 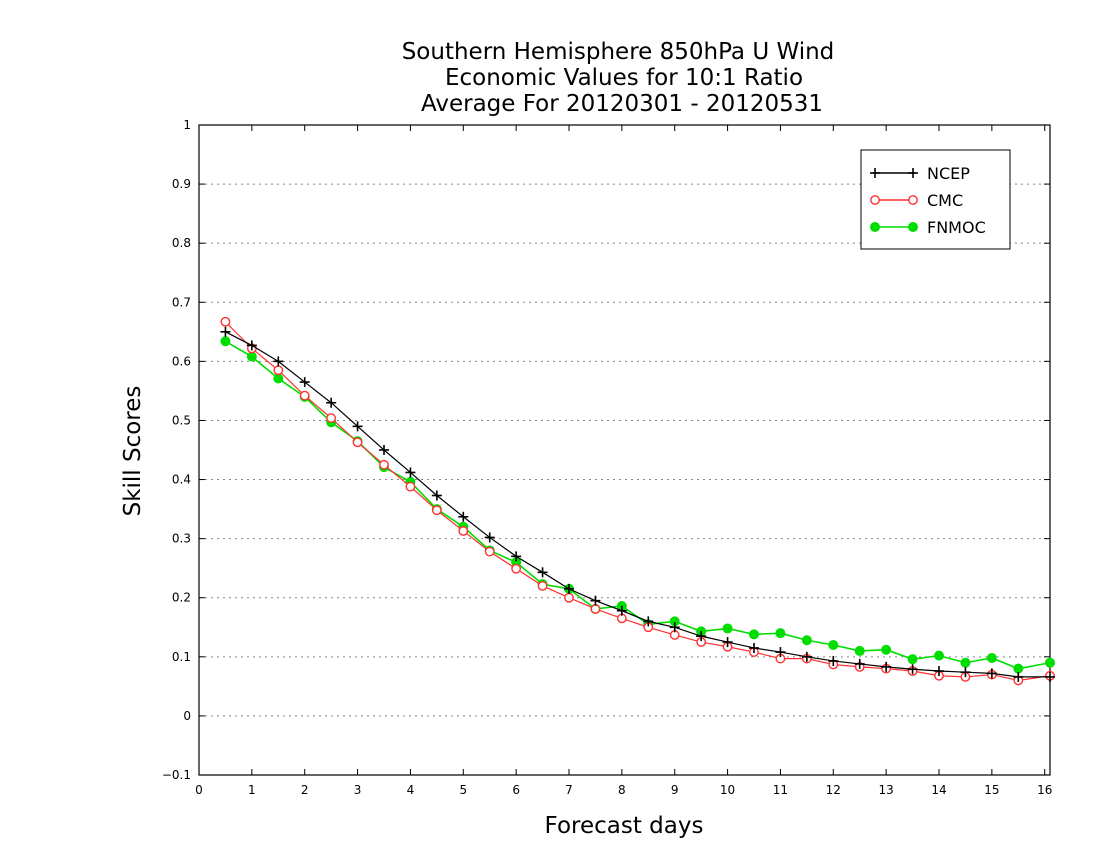 What do you see at coordinates (181, 480) in the screenshot?
I see `y-tick-label: 0.4` at bounding box center [181, 480].